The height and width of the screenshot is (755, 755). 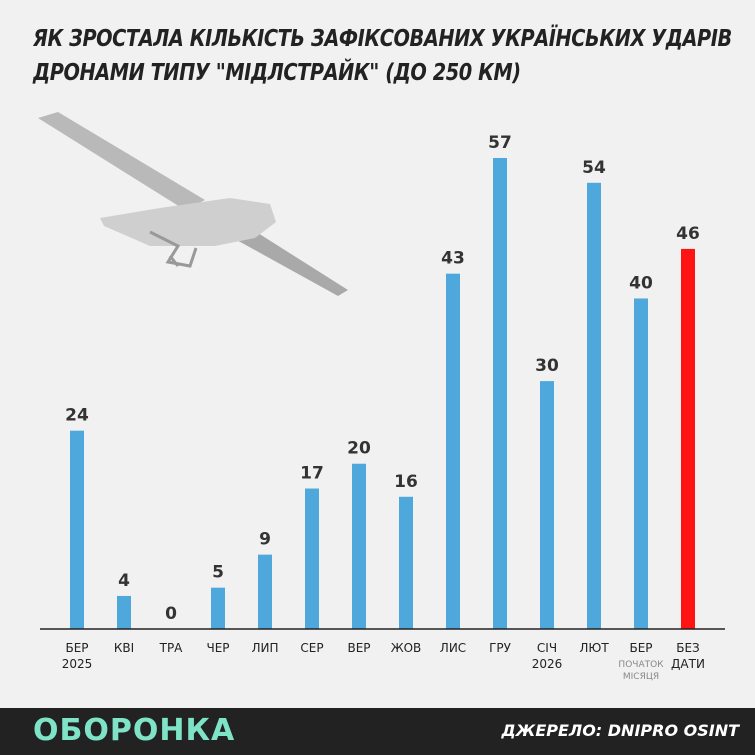 I want to click on tick-label-6: ВЕР, so click(x=358, y=648).